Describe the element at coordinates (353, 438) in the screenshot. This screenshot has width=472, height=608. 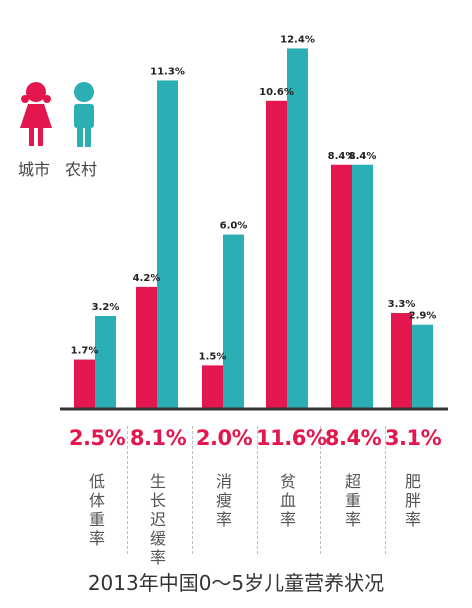
I see `total-value-4: 8.4%` at that location.